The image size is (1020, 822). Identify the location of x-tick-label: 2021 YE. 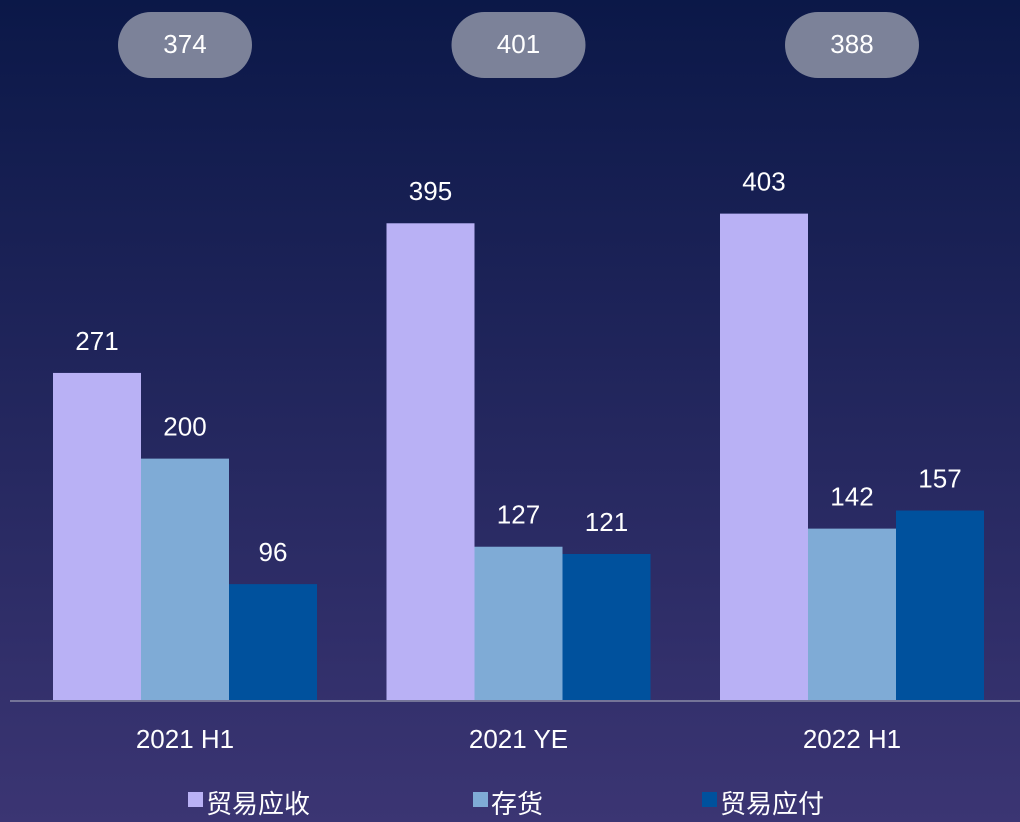
(518, 739).